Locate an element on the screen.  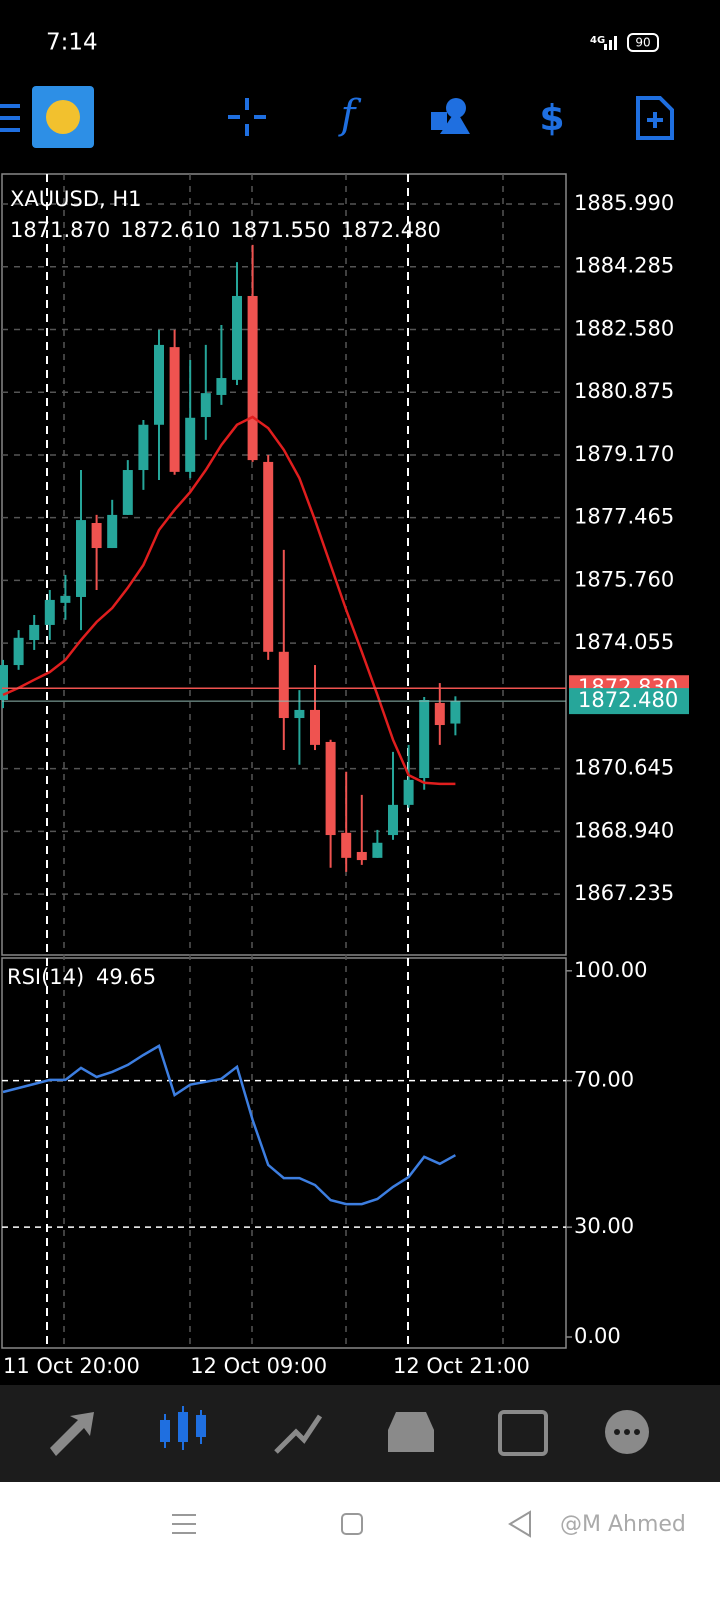
y-tick-label: 1874.055 is located at coordinates (624, 642).